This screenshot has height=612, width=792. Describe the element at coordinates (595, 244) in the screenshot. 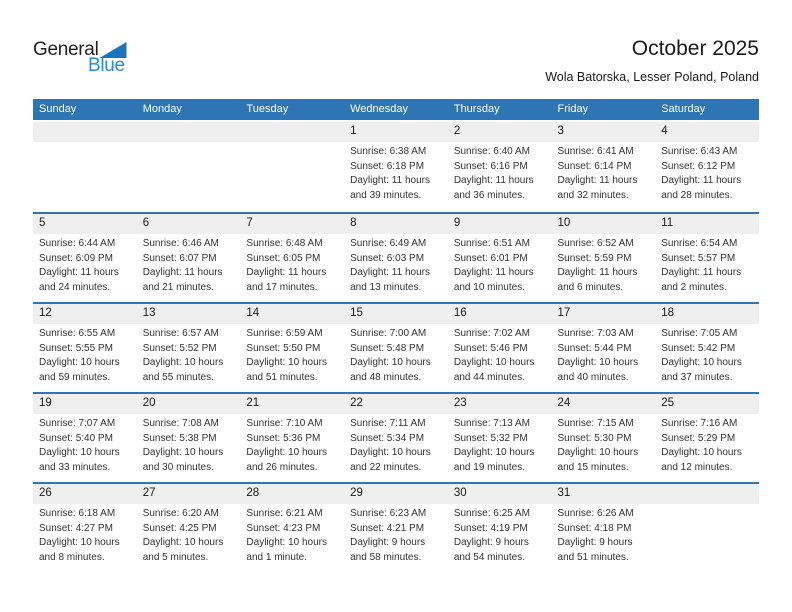

I see `sunrise-text: Sunrise: 6:52 AM` at that location.